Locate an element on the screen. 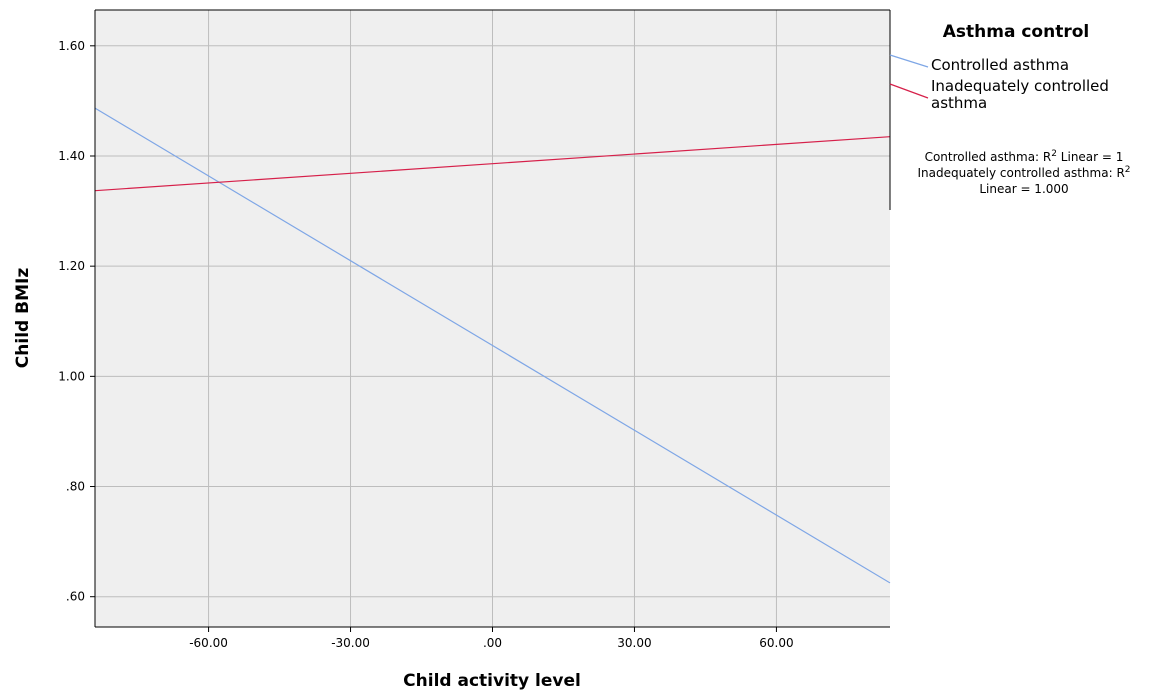 This screenshot has width=1156, height=695. fit-line-linear: Linear = 1.000 is located at coordinates (1023, 189).